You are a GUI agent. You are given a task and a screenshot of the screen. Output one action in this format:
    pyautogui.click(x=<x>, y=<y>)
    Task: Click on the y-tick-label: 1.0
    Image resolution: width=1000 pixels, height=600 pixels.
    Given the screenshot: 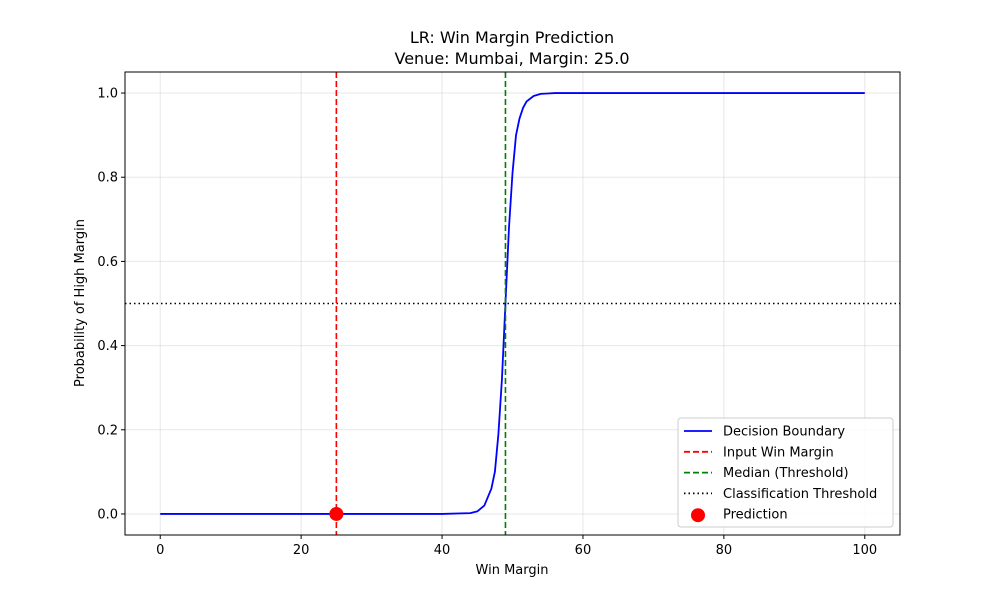 What is the action you would take?
    pyautogui.click(x=107, y=94)
    